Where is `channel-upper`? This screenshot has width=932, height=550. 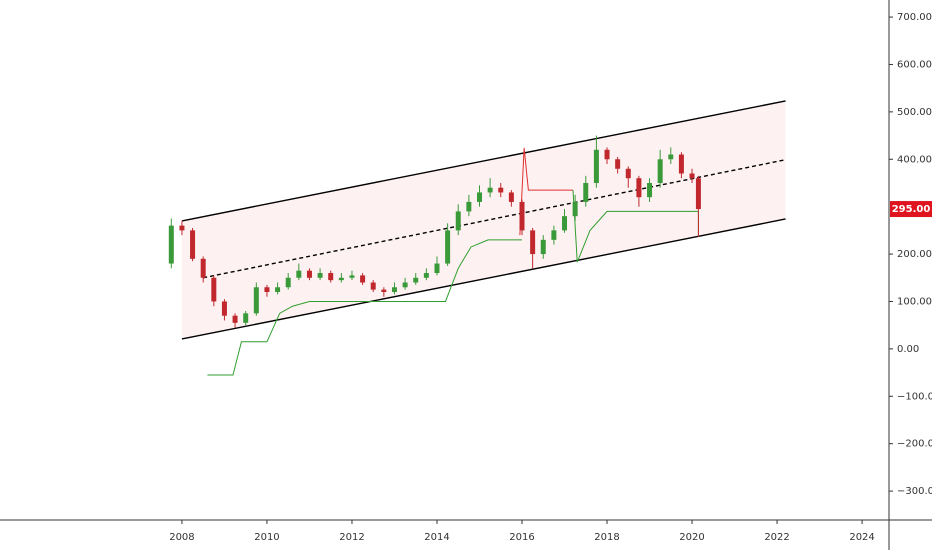 channel-upper is located at coordinates (483, 161).